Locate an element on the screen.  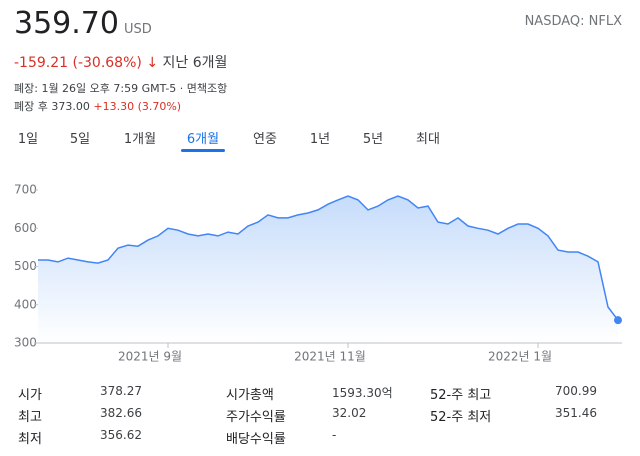
stat-label: 최저 is located at coordinates (30, 439).